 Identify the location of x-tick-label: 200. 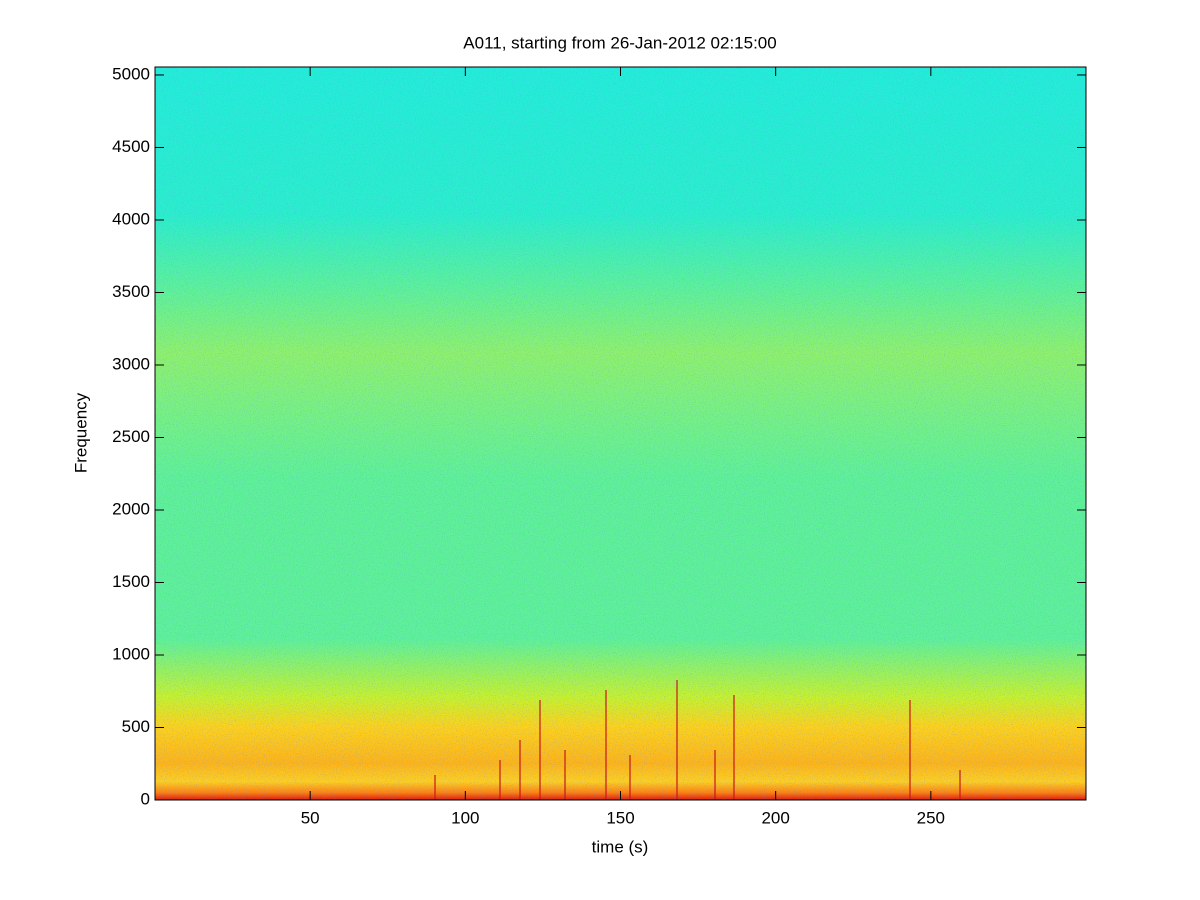
(775, 817).